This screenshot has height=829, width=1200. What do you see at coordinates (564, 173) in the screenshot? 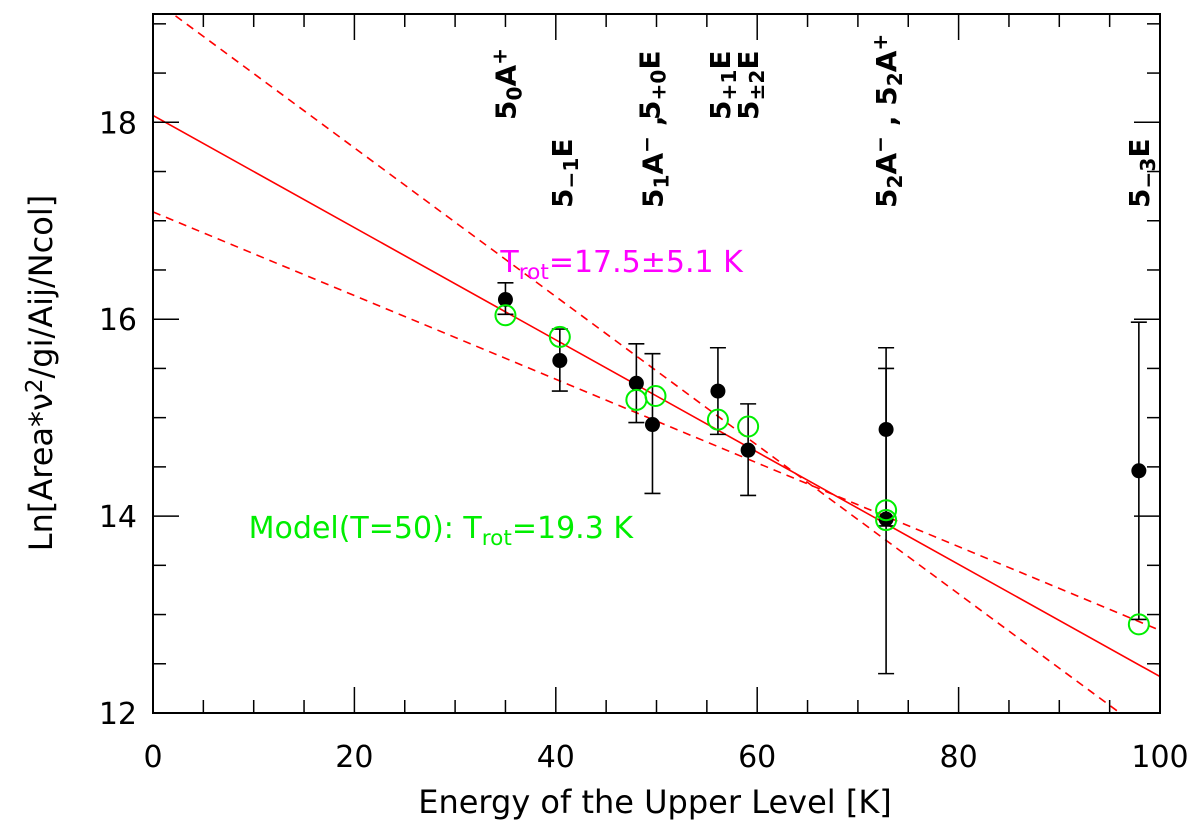
I see `transition-label: 5−1E` at bounding box center [564, 173].